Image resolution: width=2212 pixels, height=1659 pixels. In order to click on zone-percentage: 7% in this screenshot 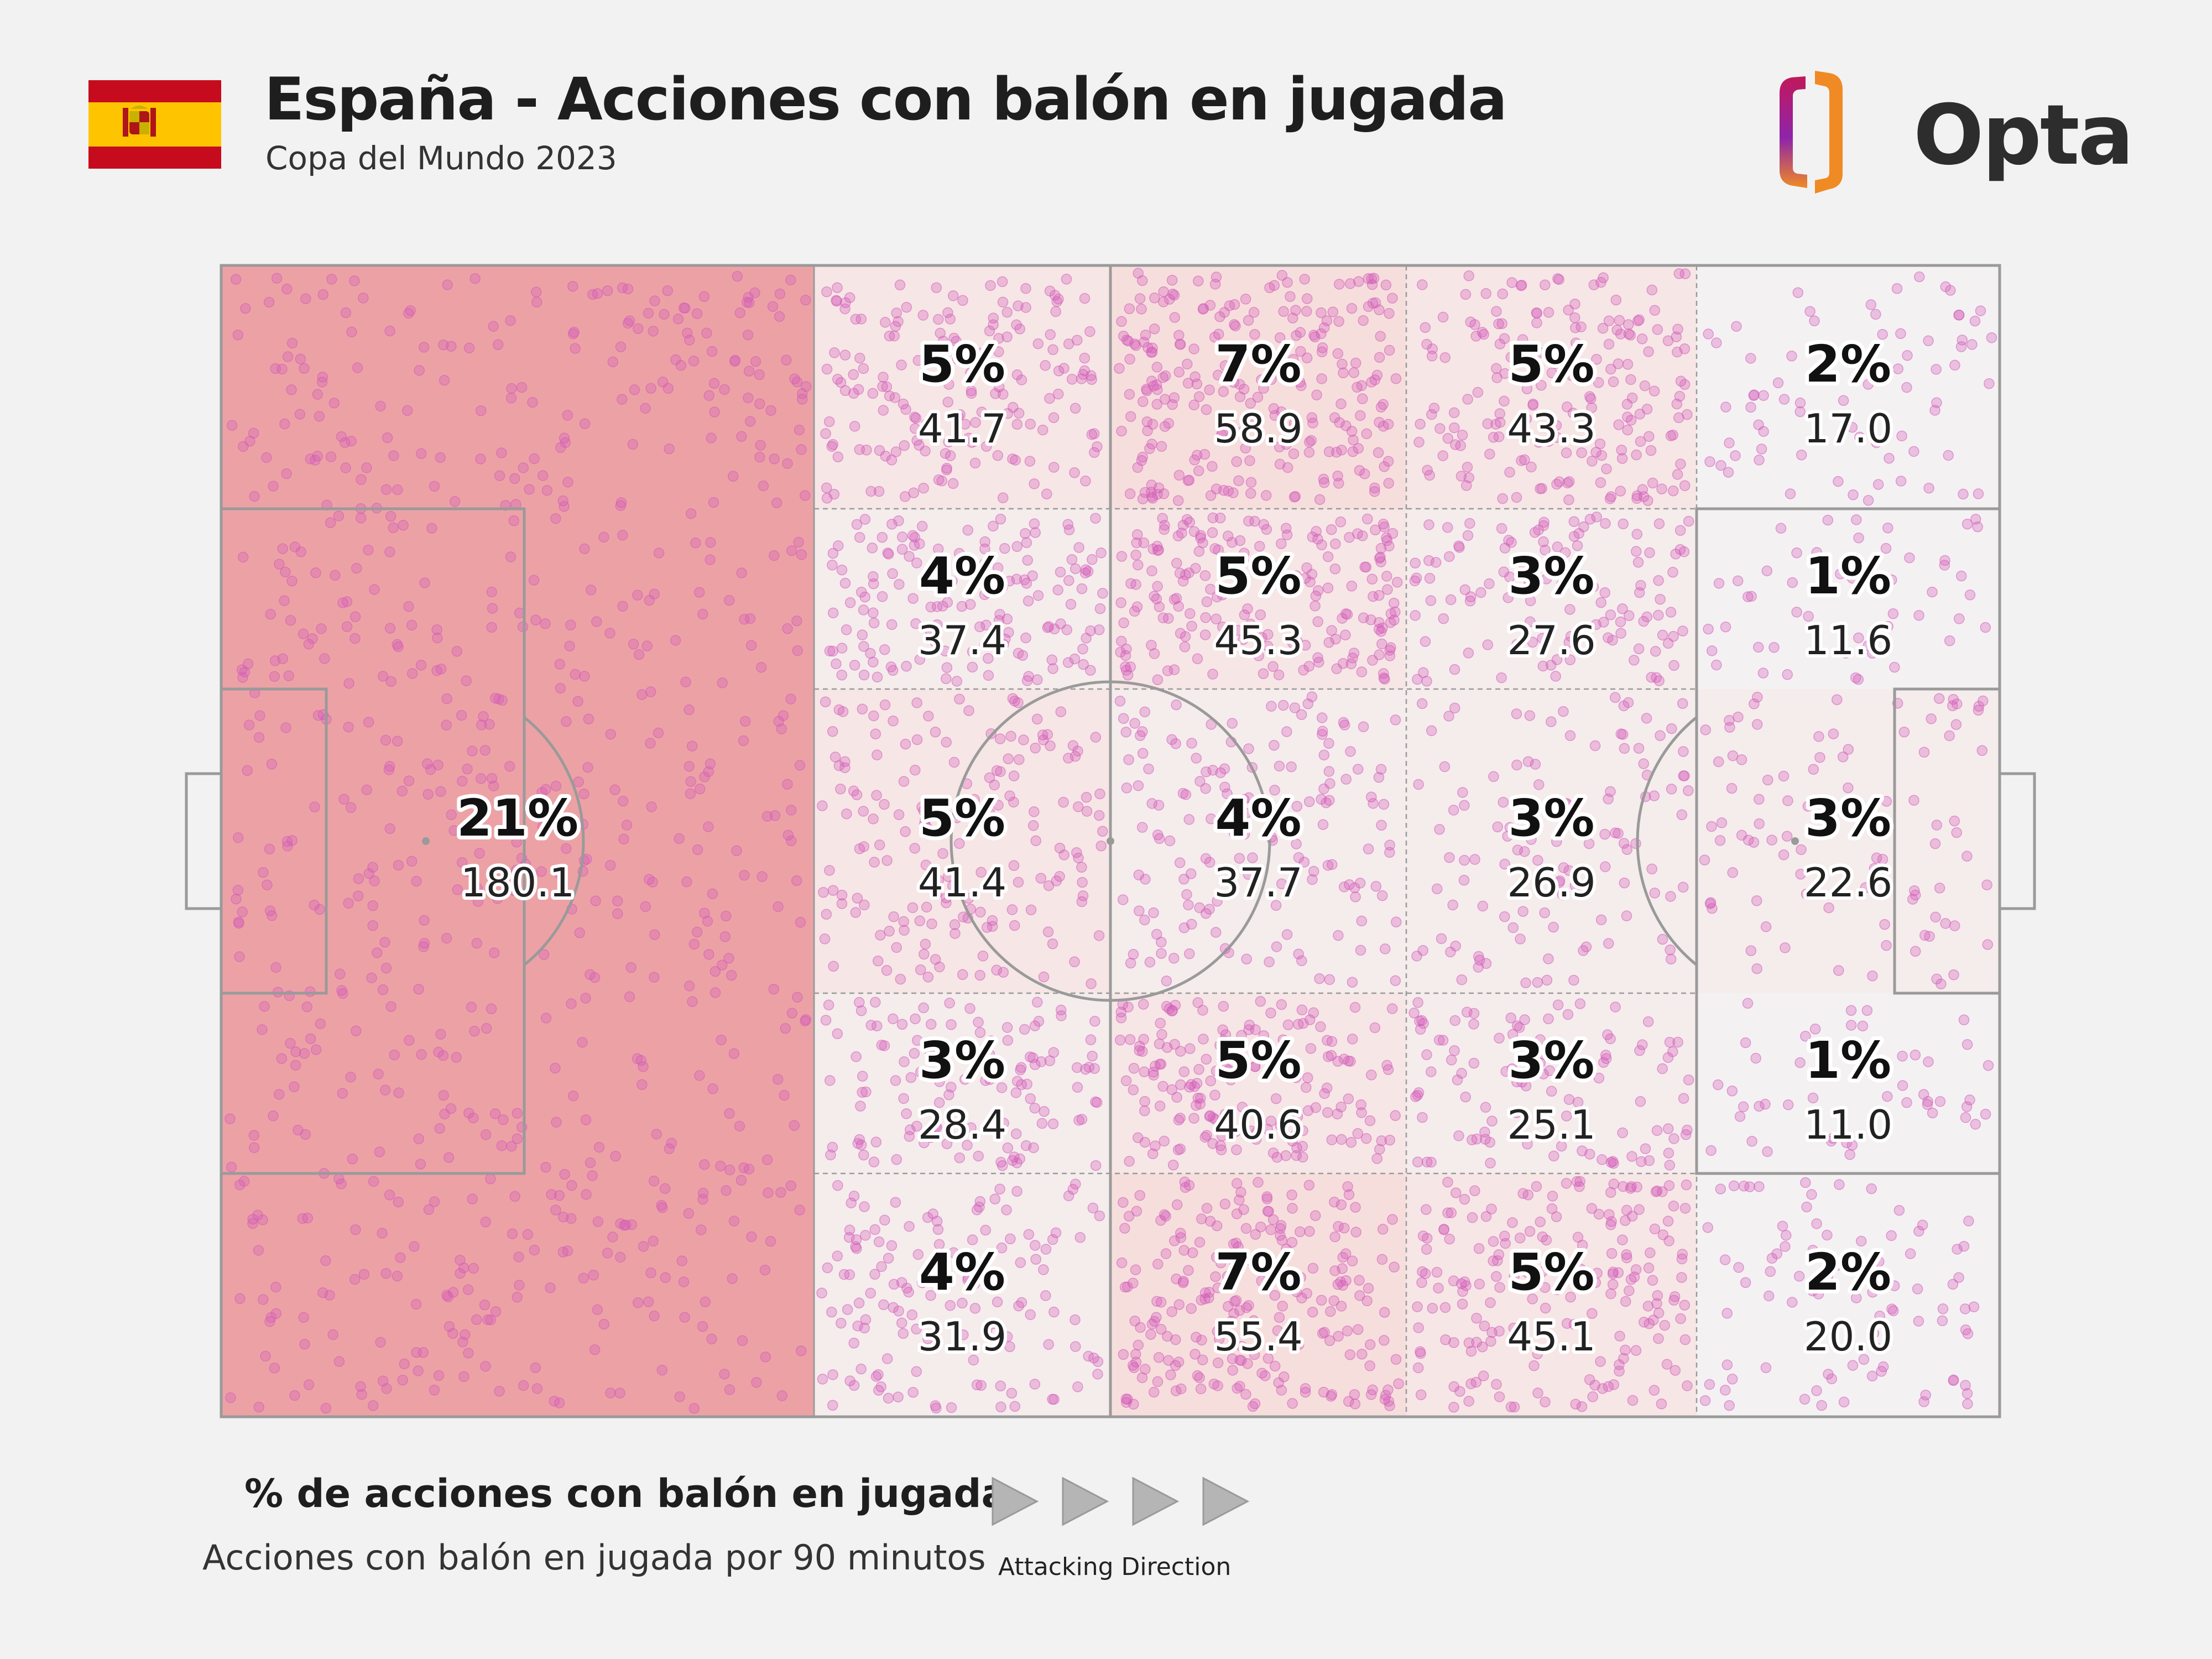, I will do `click(1258, 1272)`.